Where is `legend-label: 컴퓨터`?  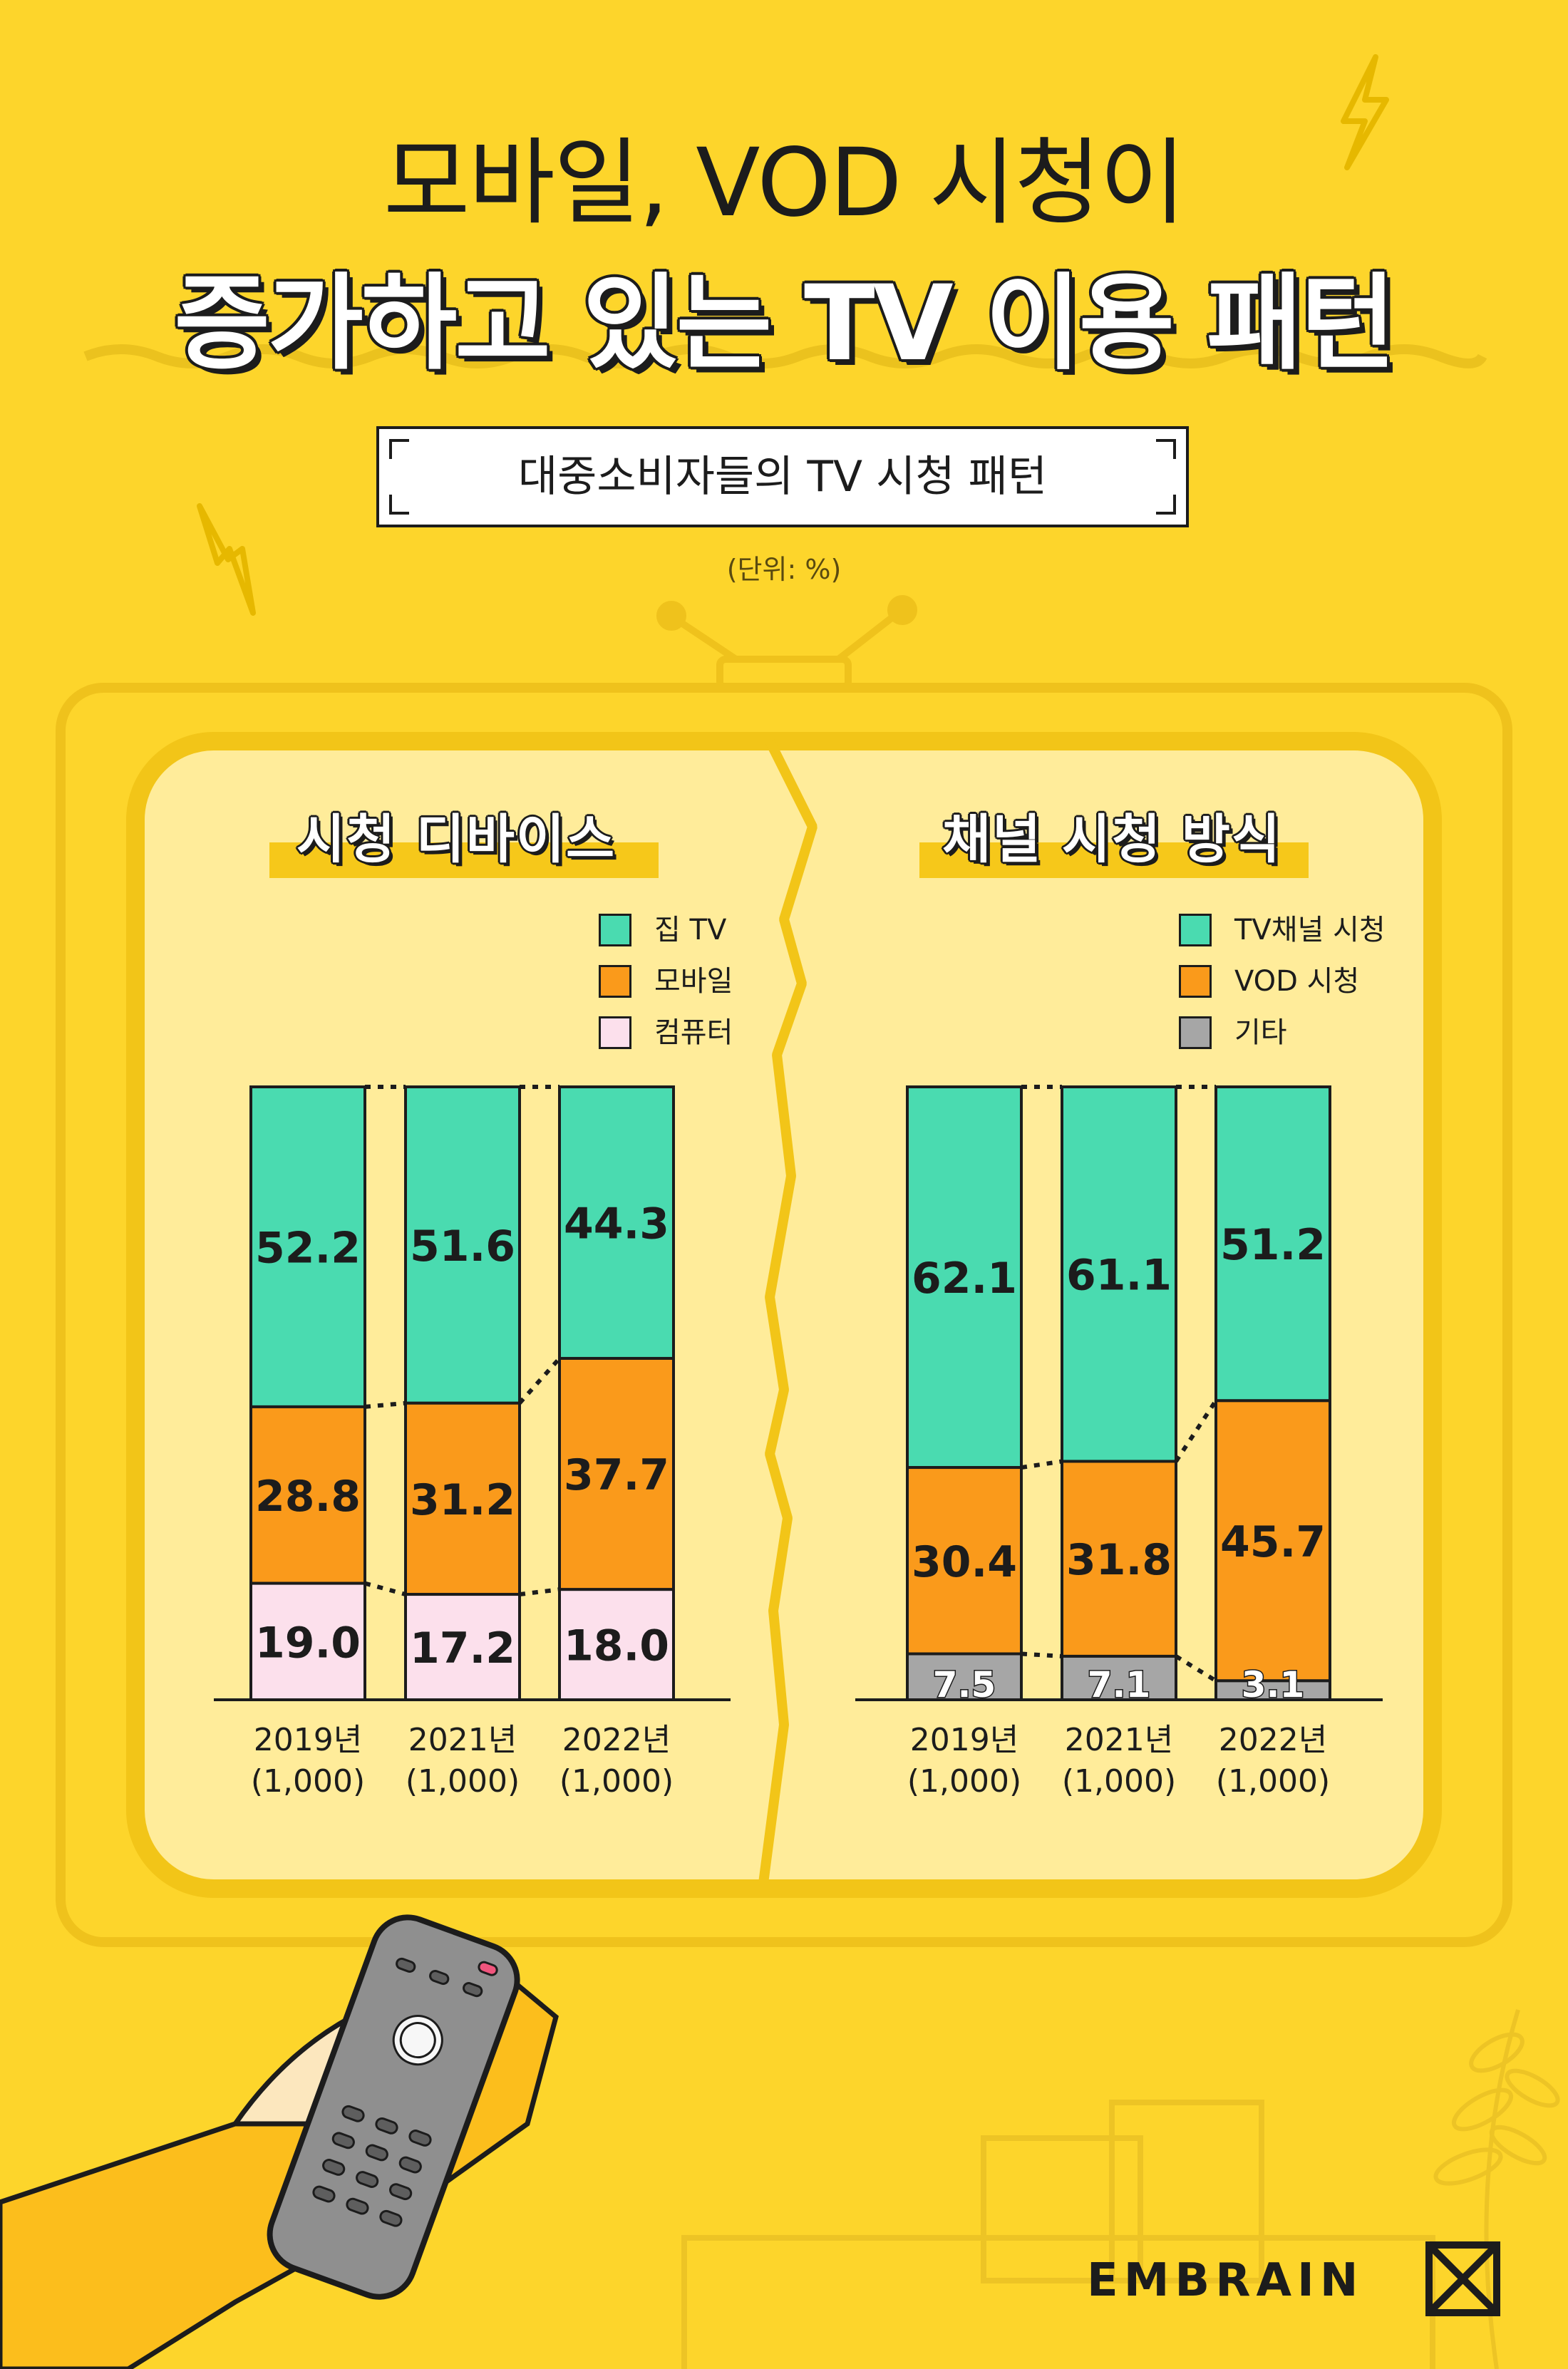
legend-label: 컴퓨터 is located at coordinates (693, 1032).